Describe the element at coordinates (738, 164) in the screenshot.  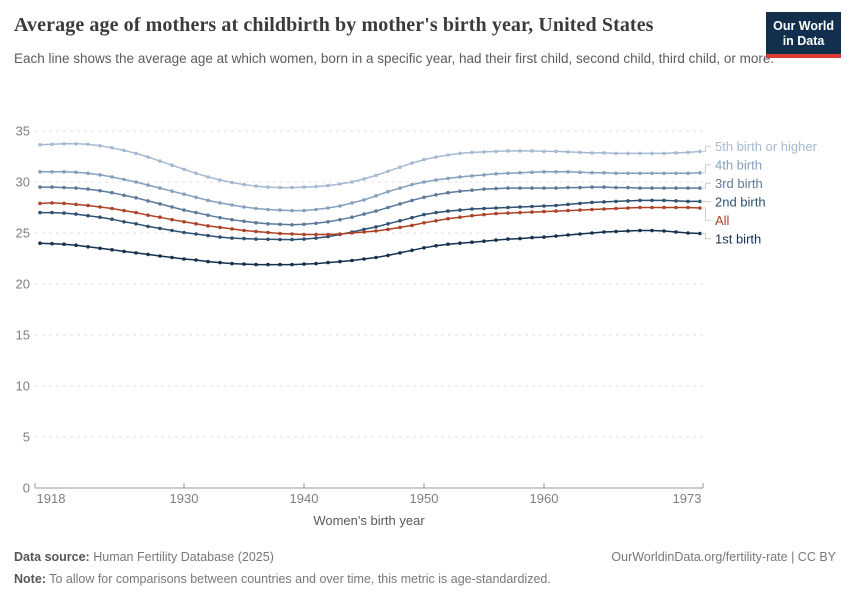
I see `legend-label-4th-birth: 4th birth` at that location.